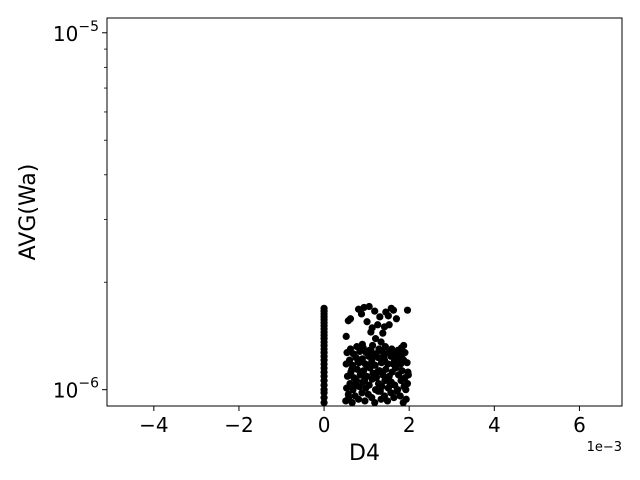  What do you see at coordinates (153, 425) in the screenshot?
I see `x-tick-label: −4` at bounding box center [153, 425].